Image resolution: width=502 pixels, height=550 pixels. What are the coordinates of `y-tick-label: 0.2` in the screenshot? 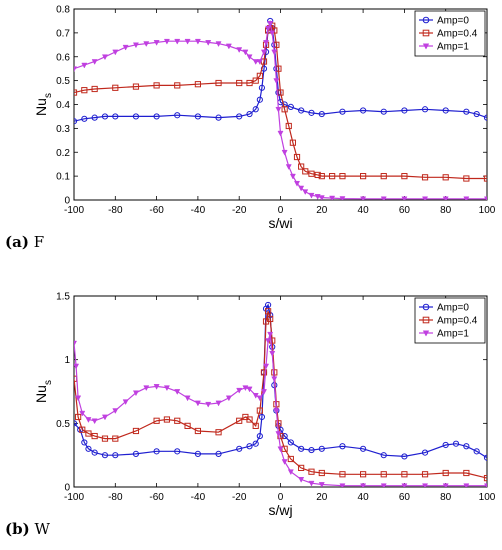 It's located at (63, 153).